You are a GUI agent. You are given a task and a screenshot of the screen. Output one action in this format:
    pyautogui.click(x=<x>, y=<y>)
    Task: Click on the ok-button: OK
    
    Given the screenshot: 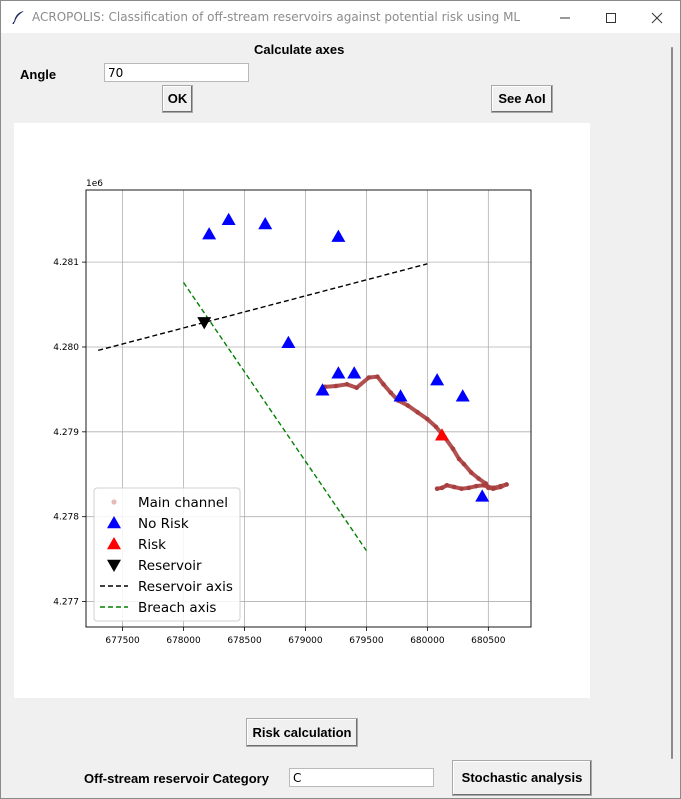 What is the action you would take?
    pyautogui.click(x=177, y=99)
    